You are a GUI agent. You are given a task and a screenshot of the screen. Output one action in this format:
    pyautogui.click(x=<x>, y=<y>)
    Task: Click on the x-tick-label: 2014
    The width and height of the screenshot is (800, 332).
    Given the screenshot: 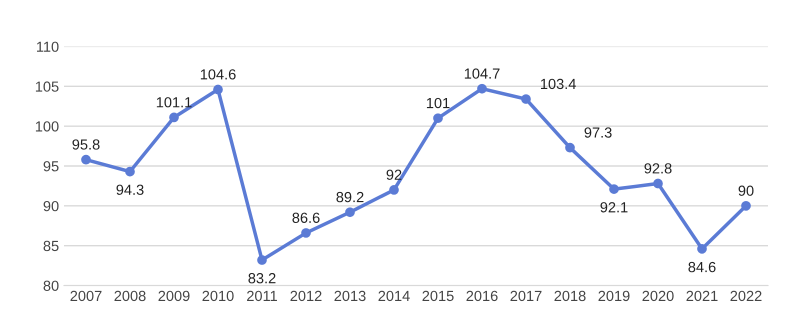 What is the action you would take?
    pyautogui.click(x=394, y=296)
    